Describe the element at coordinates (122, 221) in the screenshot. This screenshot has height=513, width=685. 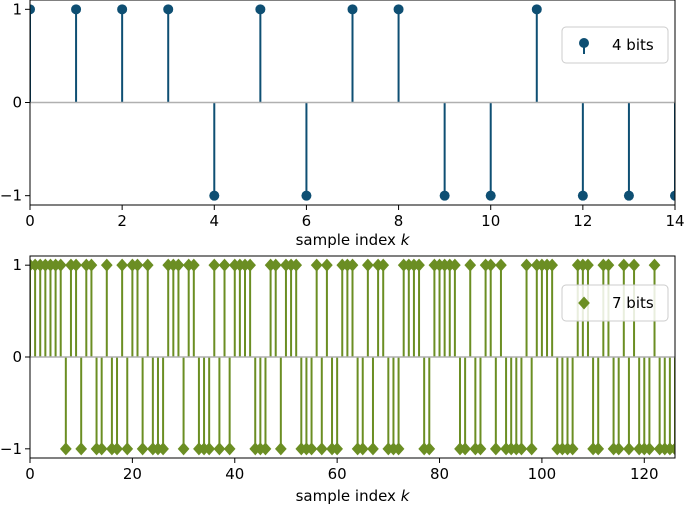
I see `x-tick-label: 2` at that location.